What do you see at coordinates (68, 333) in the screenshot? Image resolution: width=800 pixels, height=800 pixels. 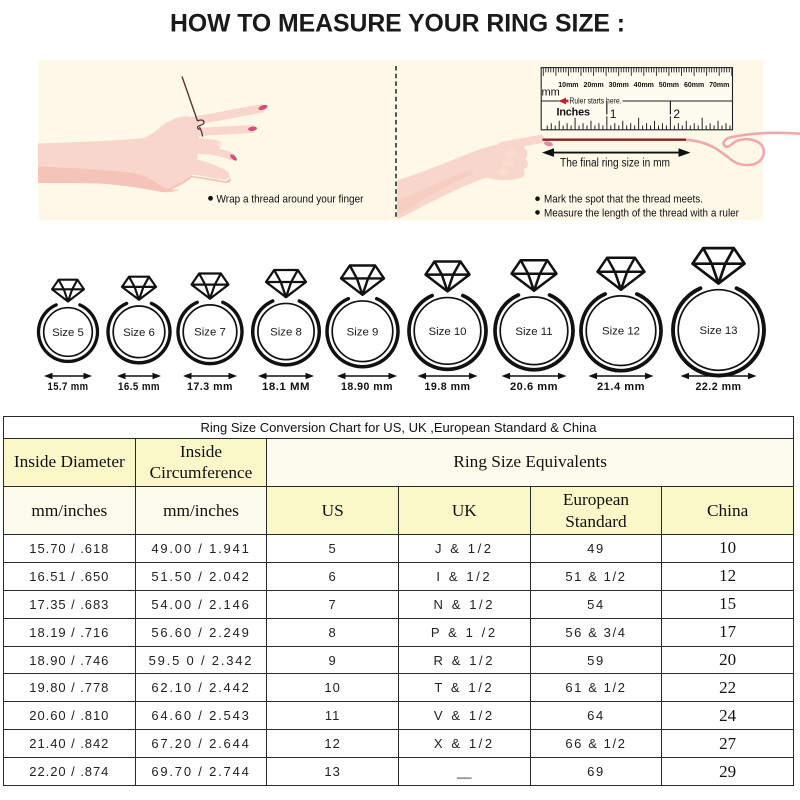 I see `svg-text: Size 5` at bounding box center [68, 333].